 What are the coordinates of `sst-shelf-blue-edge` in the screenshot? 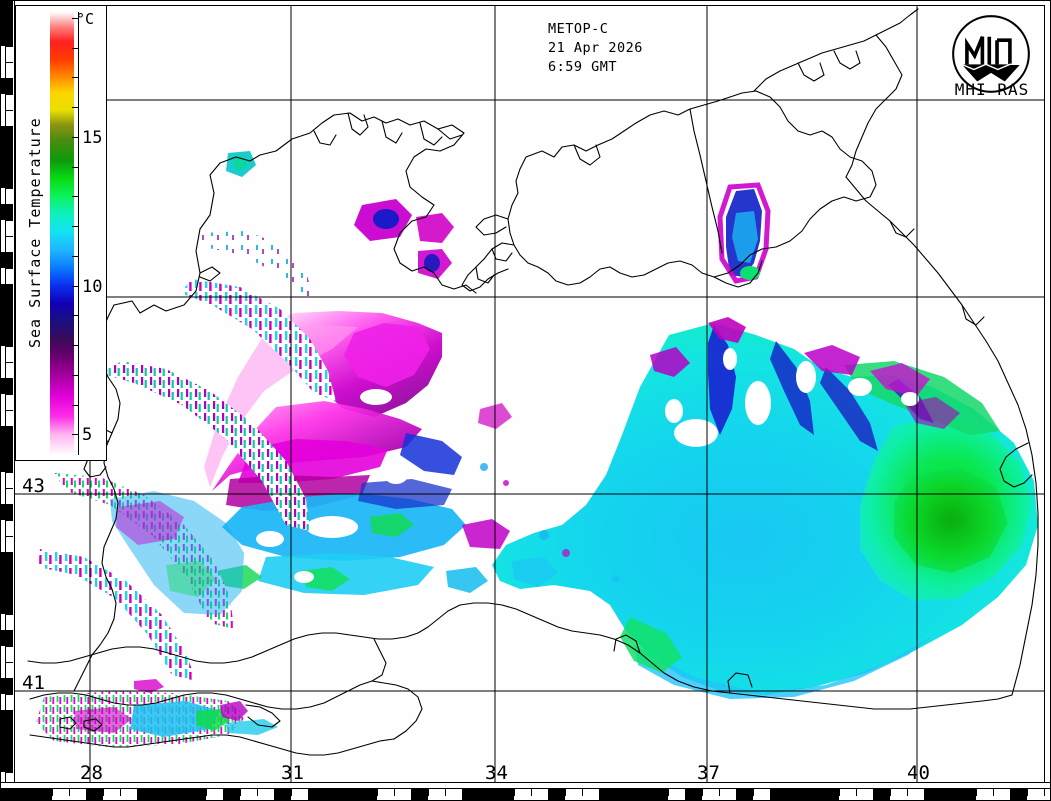 It's located at (431, 454).